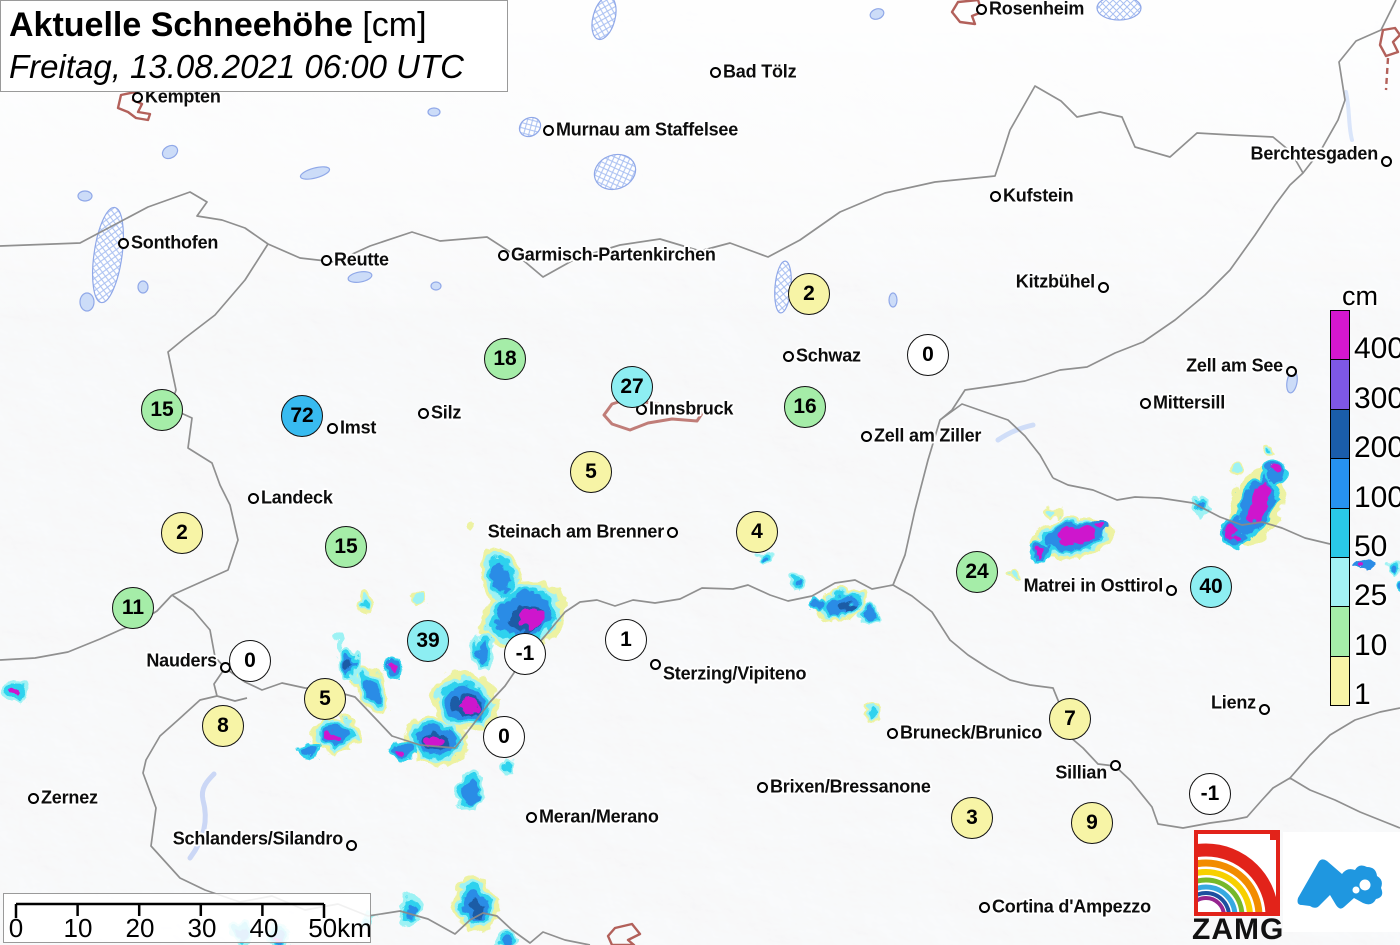 The height and width of the screenshot is (945, 1400). I want to click on map-timestamp: Freitag, 13.08.2021 06:00 UTC, so click(236, 66).